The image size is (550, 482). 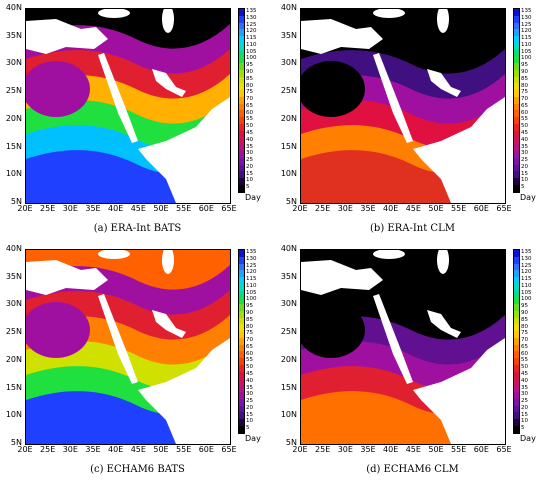 I want to click on y-tick-label: 40N, so click(x=13, y=7).